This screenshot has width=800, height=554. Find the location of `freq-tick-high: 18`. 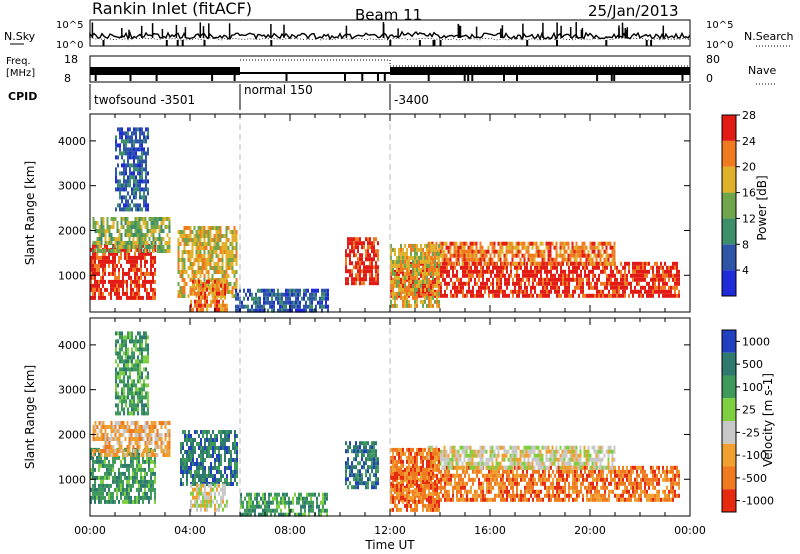

freq-tick-high: 18 is located at coordinates (71, 59).